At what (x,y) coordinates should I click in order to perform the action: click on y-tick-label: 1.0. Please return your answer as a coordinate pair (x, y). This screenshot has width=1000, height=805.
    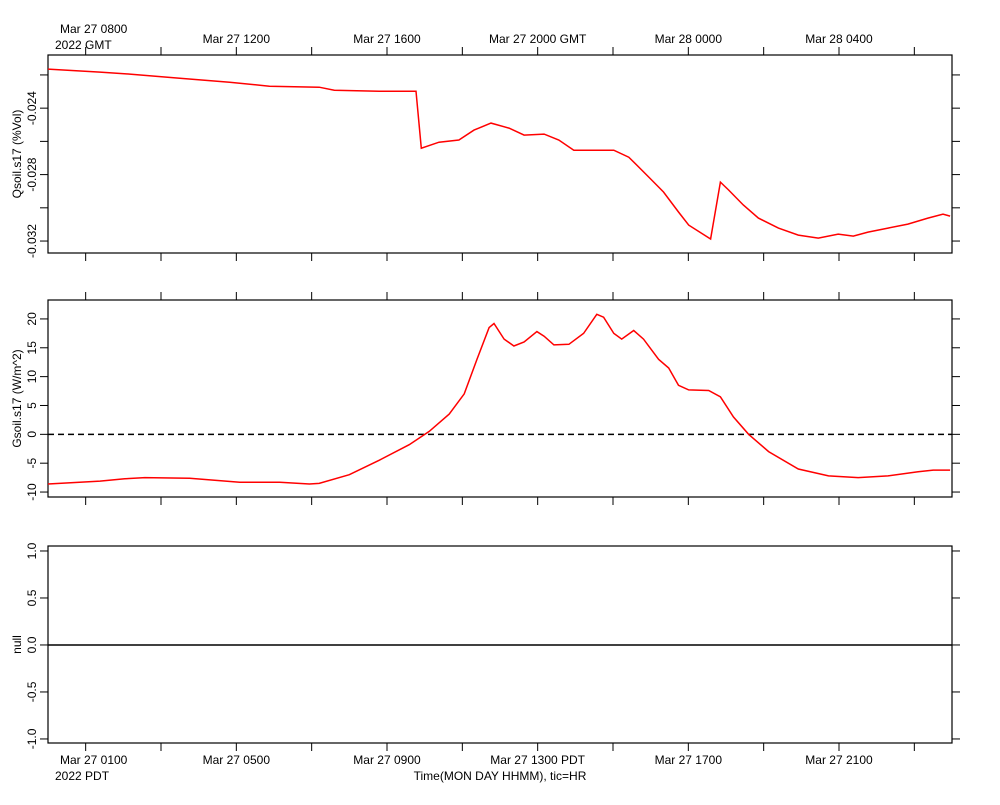
    Looking at the image, I should click on (32, 550).